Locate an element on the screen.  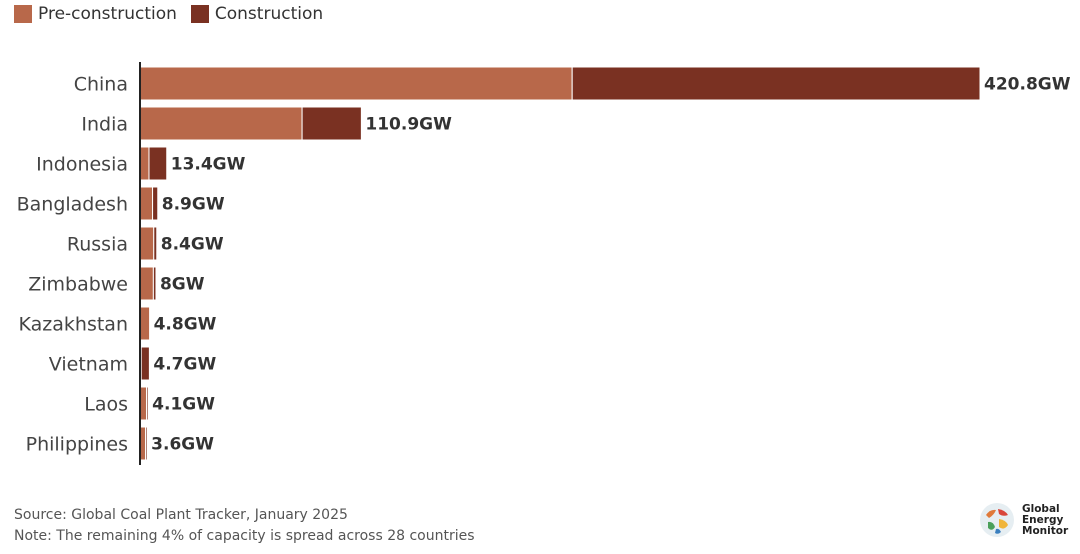
bar-china-pre-construction is located at coordinates (356, 83).